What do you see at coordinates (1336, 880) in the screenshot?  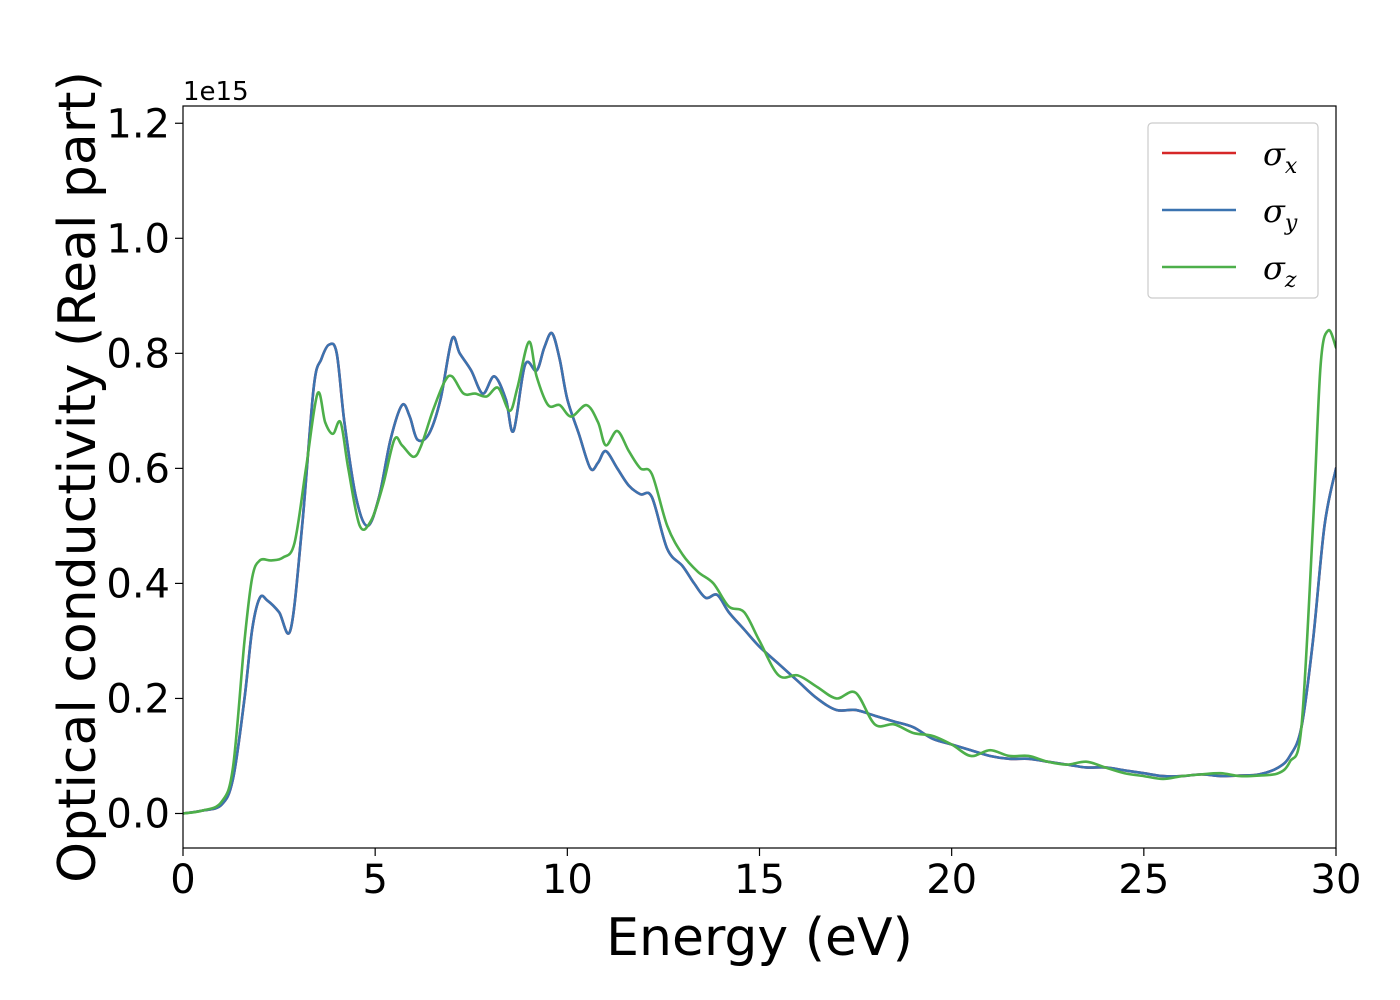 I see `x-tick-label: 30` at bounding box center [1336, 880].